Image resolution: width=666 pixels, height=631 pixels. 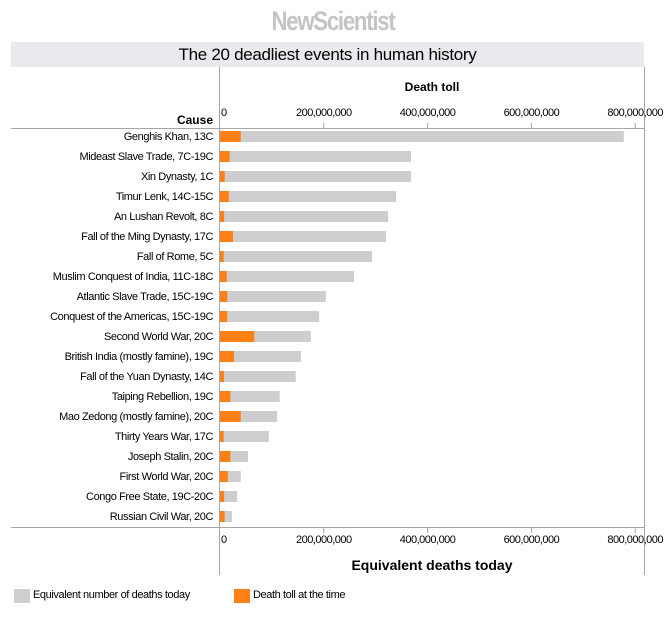 What do you see at coordinates (195, 120) in the screenshot?
I see `y-axis-label: Cause` at bounding box center [195, 120].